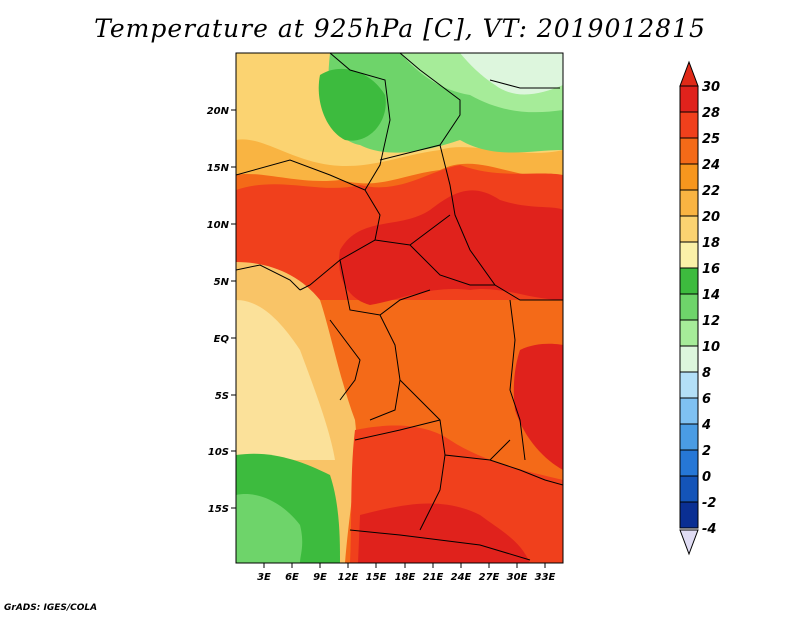  Describe the element at coordinates (320, 577) in the screenshot. I see `lon-label-9e: 9E` at that location.